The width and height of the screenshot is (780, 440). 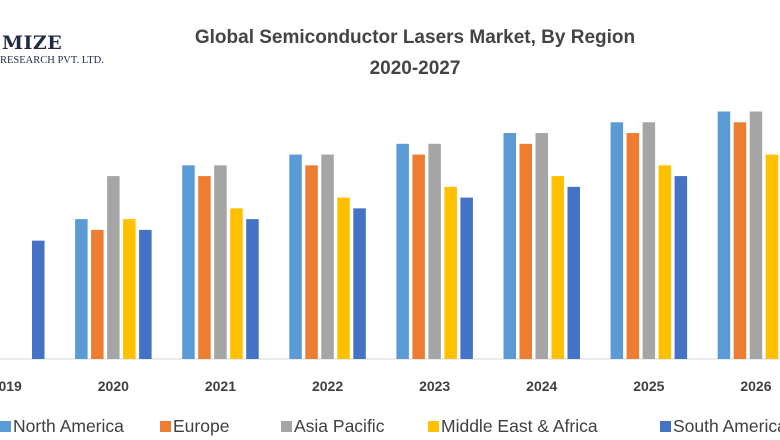 I want to click on bar-south-america-2024, so click(x=573, y=272).